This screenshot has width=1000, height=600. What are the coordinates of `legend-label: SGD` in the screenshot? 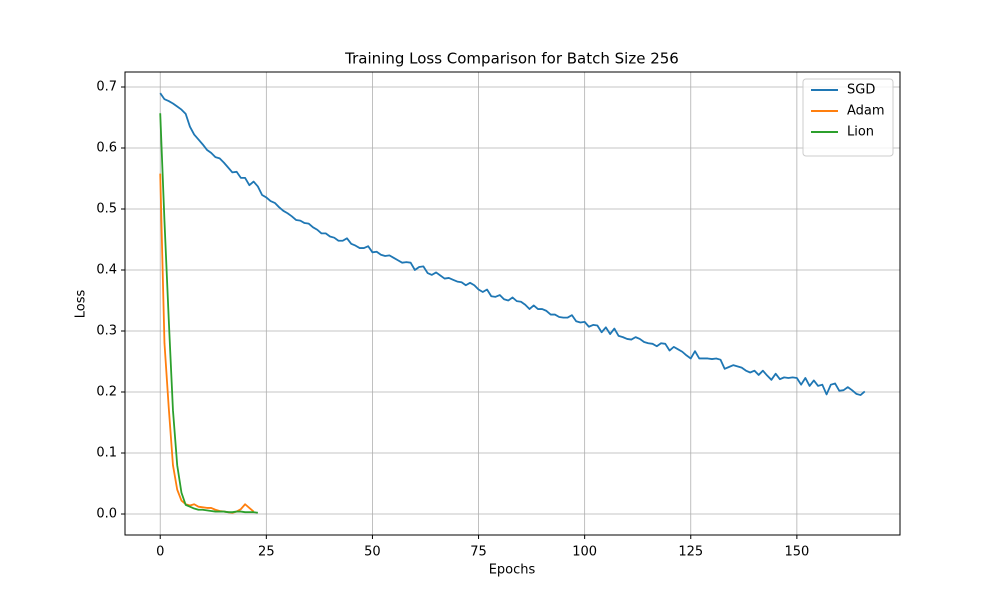 It's located at (861, 90).